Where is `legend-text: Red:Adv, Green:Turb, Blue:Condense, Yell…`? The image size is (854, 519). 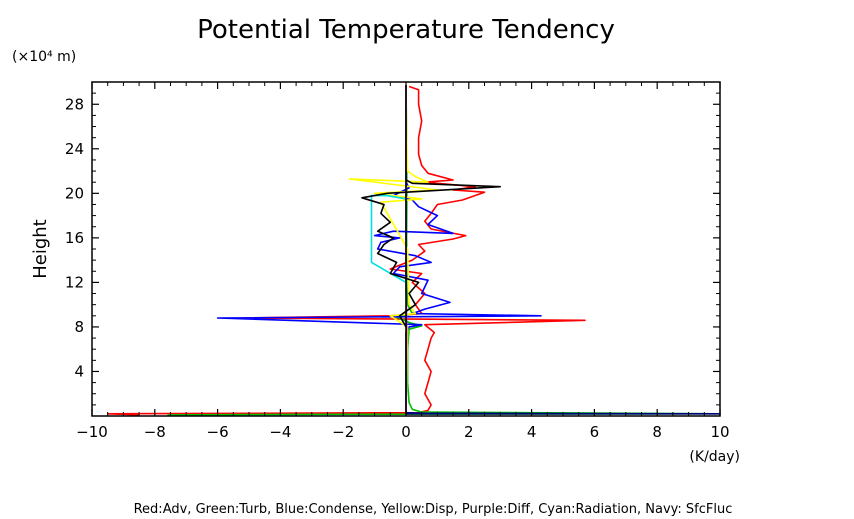
legend-text: Red:Adv, Green:Turb, Blue:Condense, Yell… is located at coordinates (433, 509).